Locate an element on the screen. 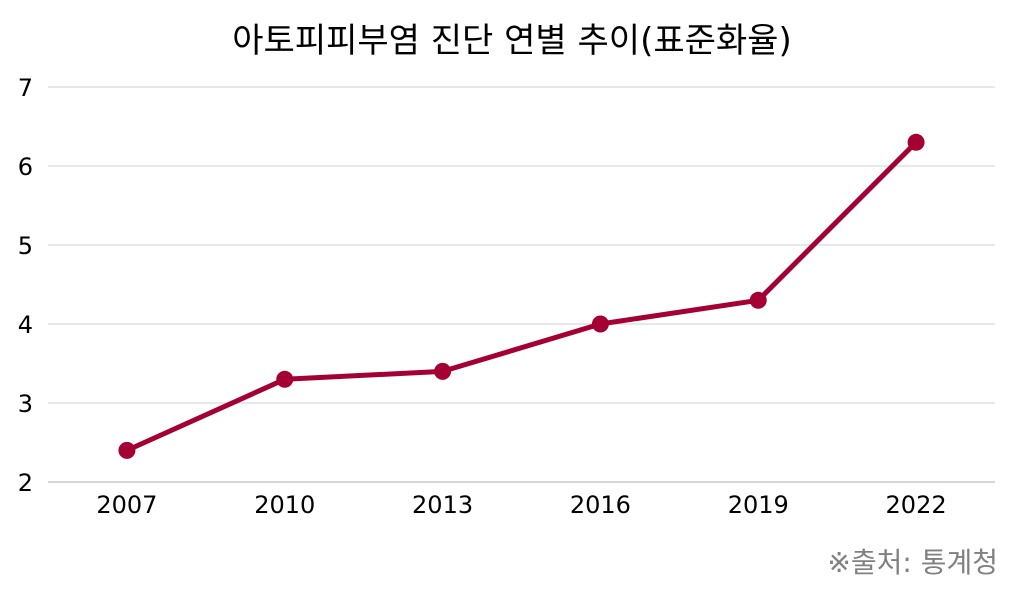 The width and height of the screenshot is (1024, 598). data-point-2019 is located at coordinates (758, 300).